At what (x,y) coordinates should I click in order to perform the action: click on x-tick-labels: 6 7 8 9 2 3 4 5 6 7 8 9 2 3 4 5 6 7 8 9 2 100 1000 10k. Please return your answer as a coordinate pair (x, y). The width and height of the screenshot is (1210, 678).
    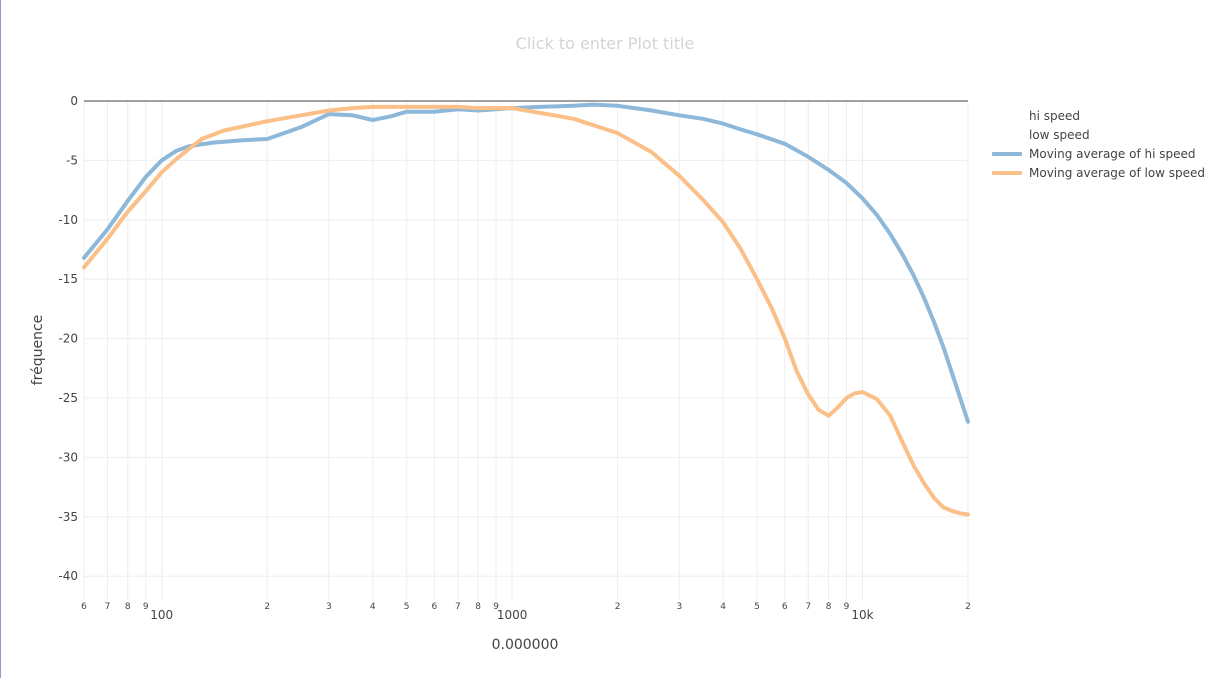
    Looking at the image, I should click on (526, 612).